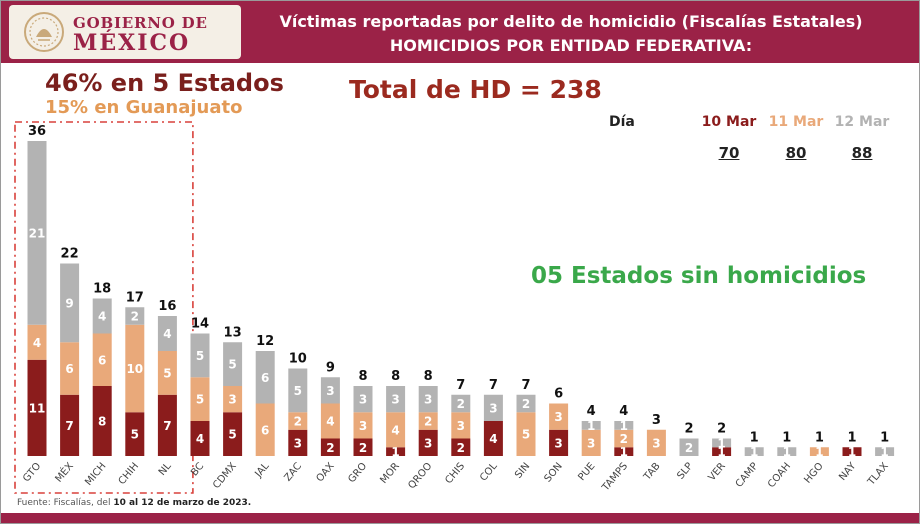  I want to click on summary-headline: 46% en 5 Estados, so click(164, 83).